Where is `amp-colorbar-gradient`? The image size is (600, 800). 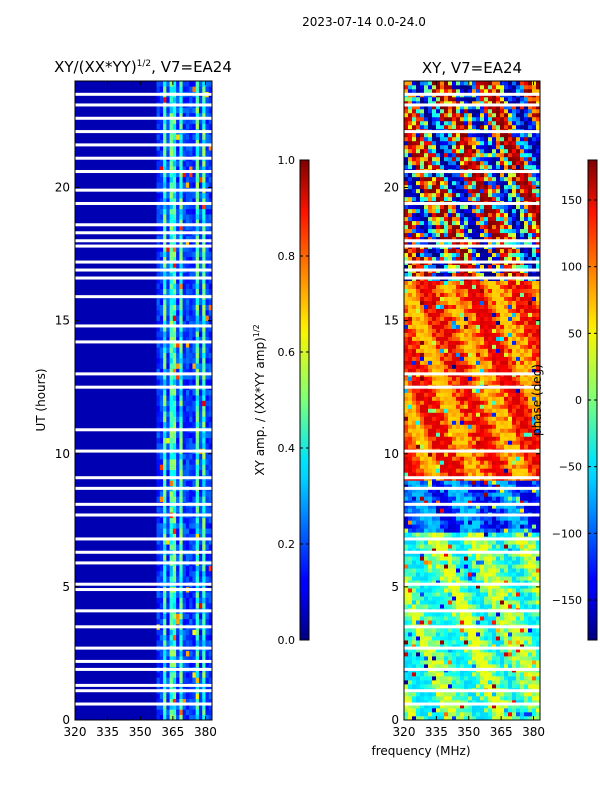
amp-colorbar-gradient is located at coordinates (304, 400).